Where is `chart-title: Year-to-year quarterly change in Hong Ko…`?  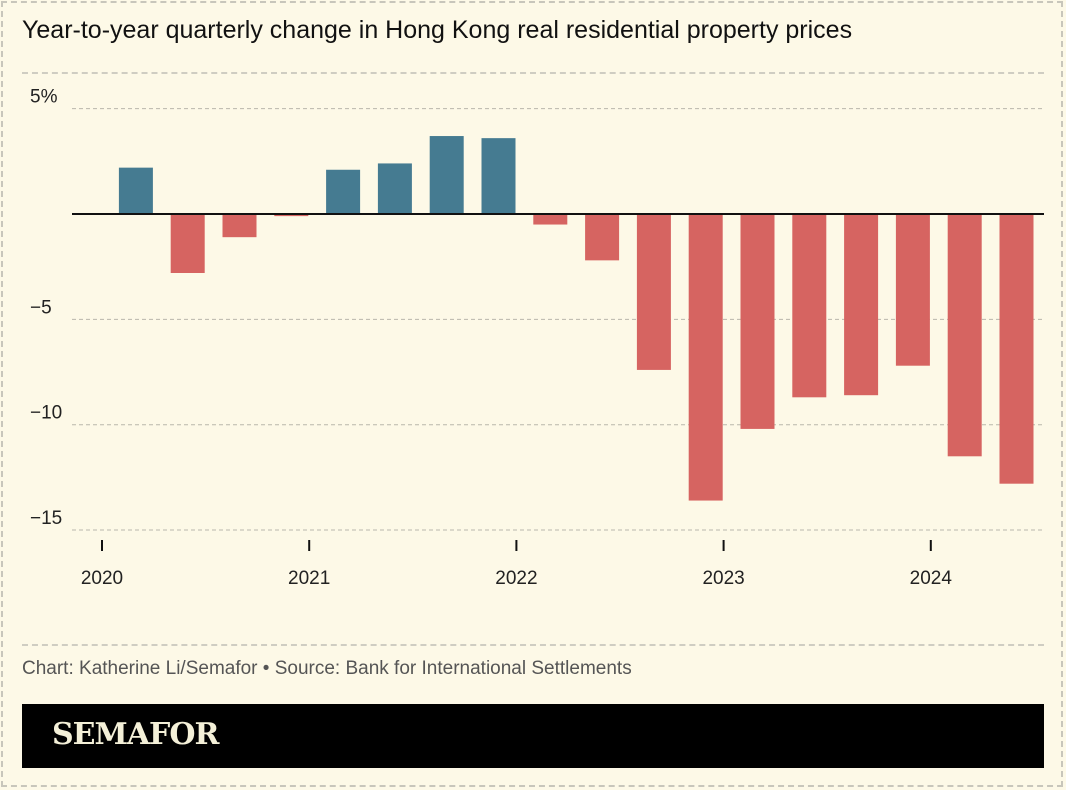
chart-title: Year-to-year quarterly change in Hong Ko… is located at coordinates (437, 30).